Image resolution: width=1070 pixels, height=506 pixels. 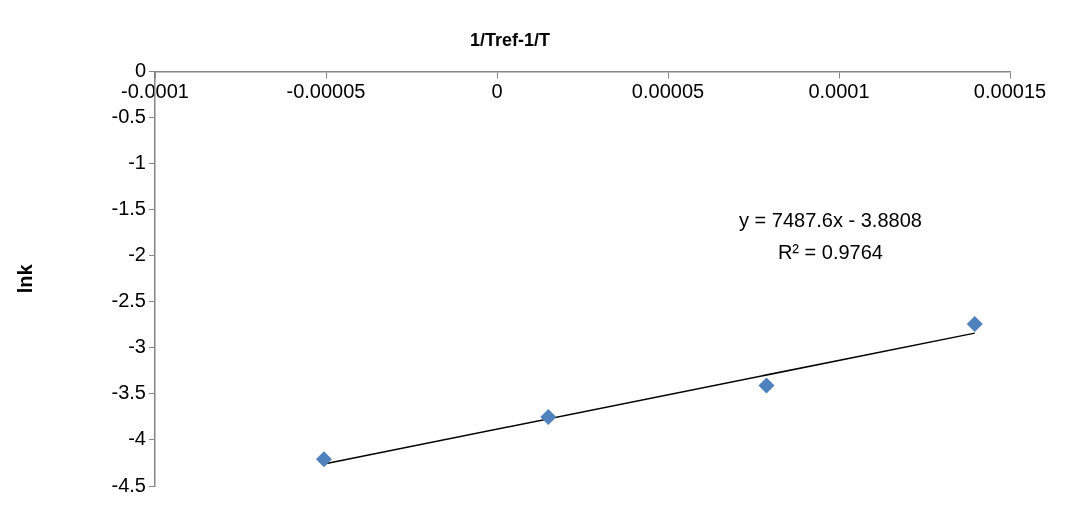 What do you see at coordinates (137, 346) in the screenshot?
I see `y-tick-label: -3` at bounding box center [137, 346].